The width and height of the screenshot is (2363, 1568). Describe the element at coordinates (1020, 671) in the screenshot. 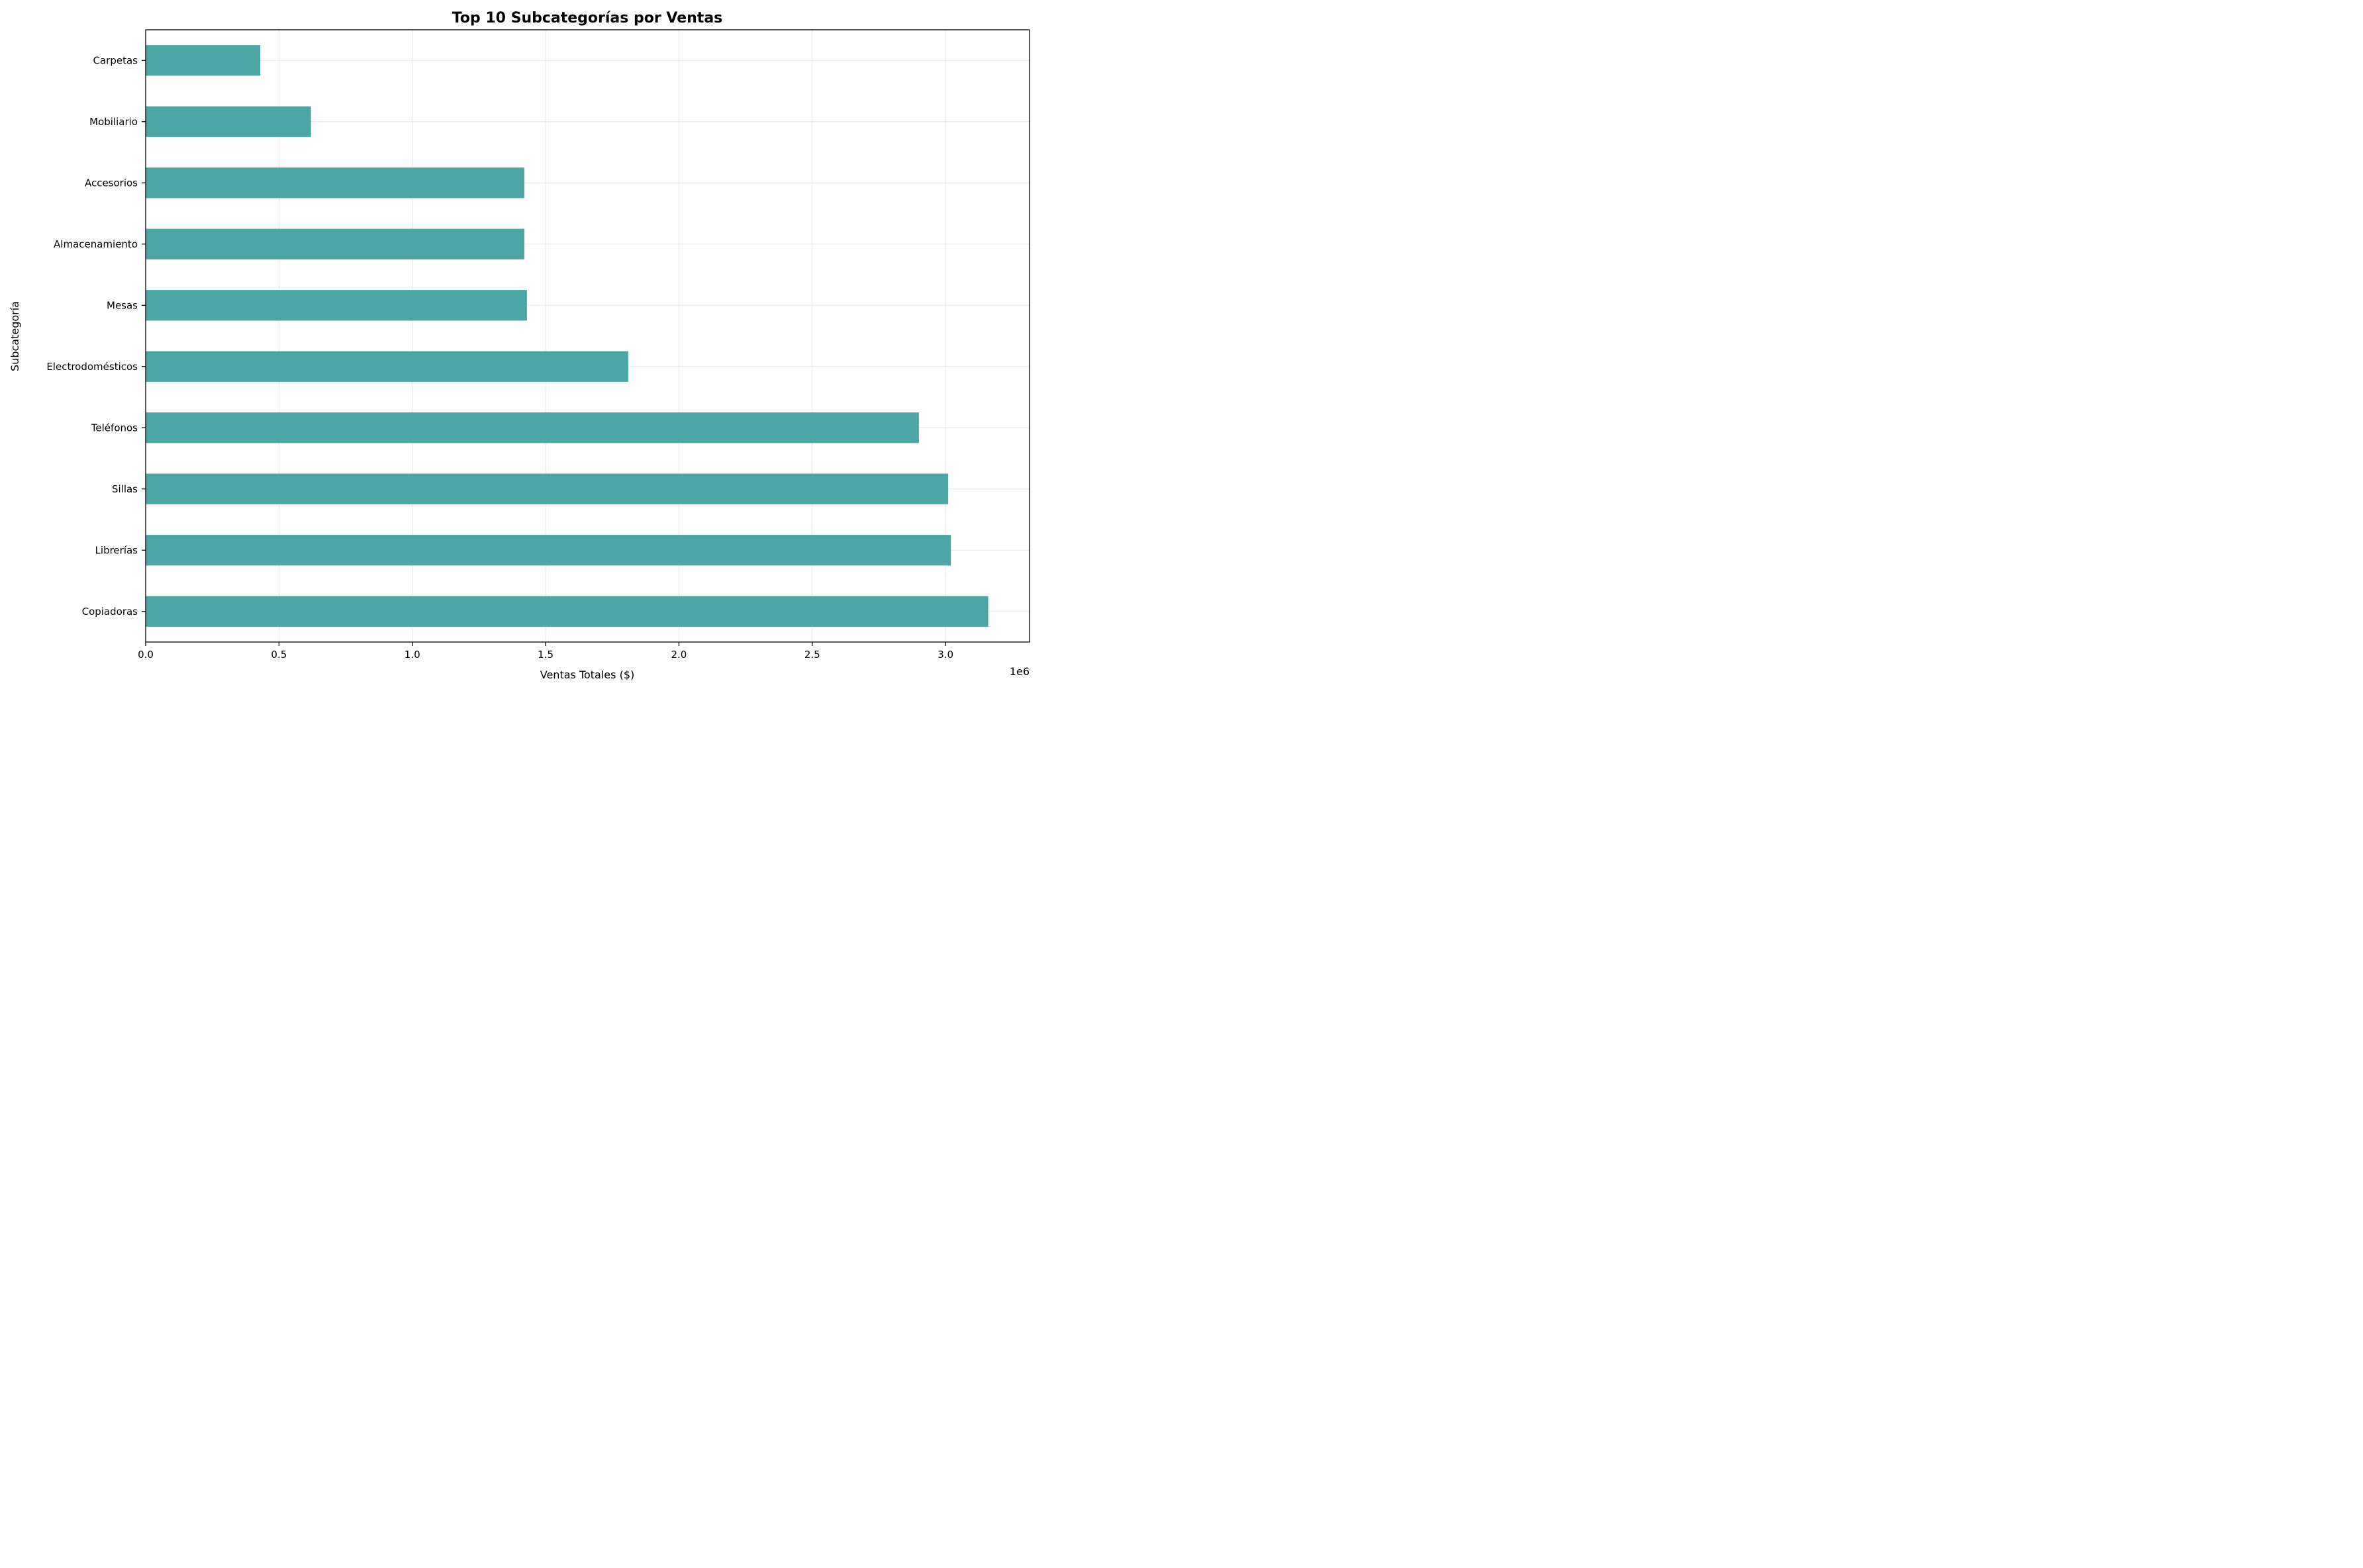

I see `x-offset-label: 1e6` at that location.